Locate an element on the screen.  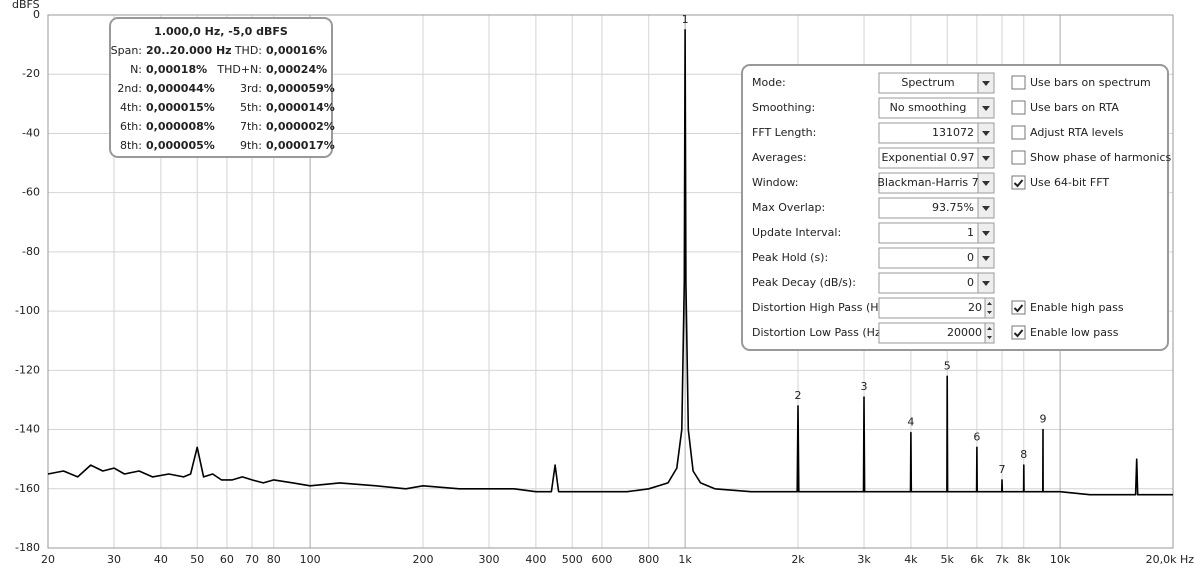
info-value: 0,000014% is located at coordinates (300, 107).